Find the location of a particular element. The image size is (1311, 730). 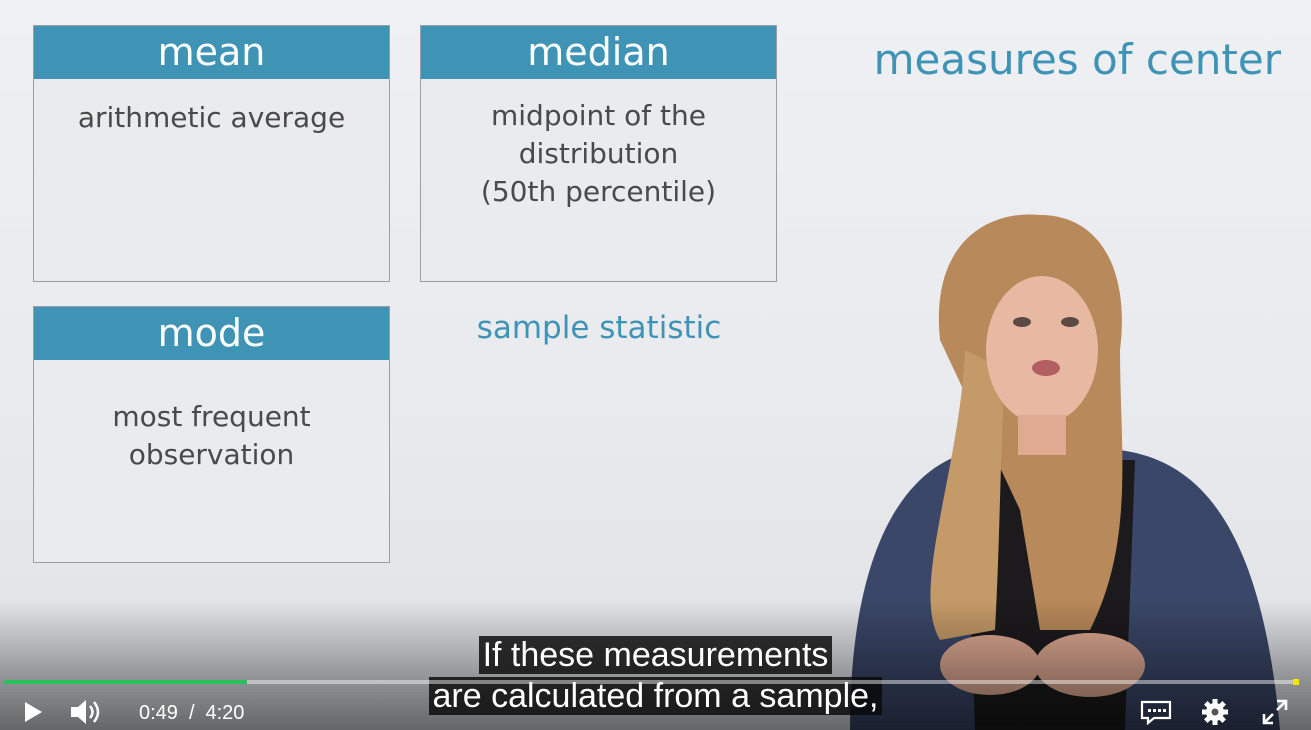

mean-card-body: arithmetic average is located at coordinates (211, 117).